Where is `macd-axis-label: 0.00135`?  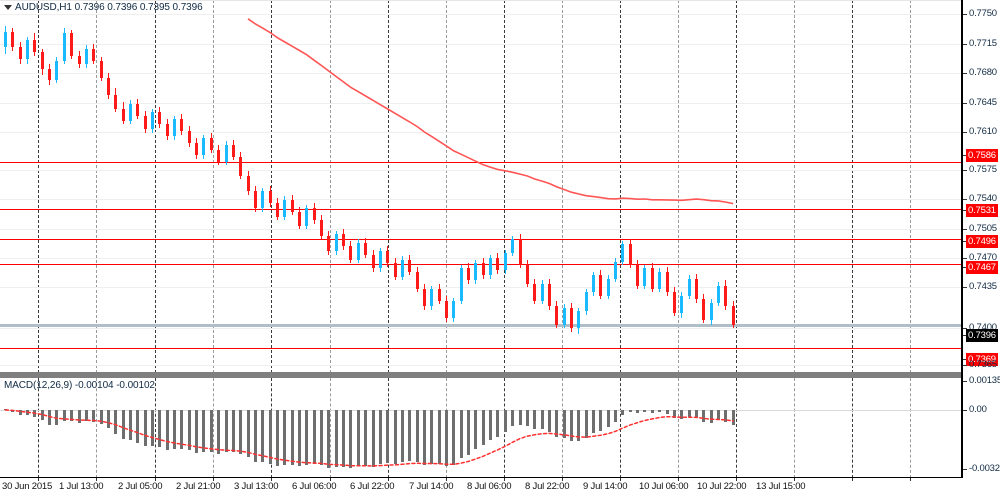 macd-axis-label: 0.00135 is located at coordinates (984, 380).